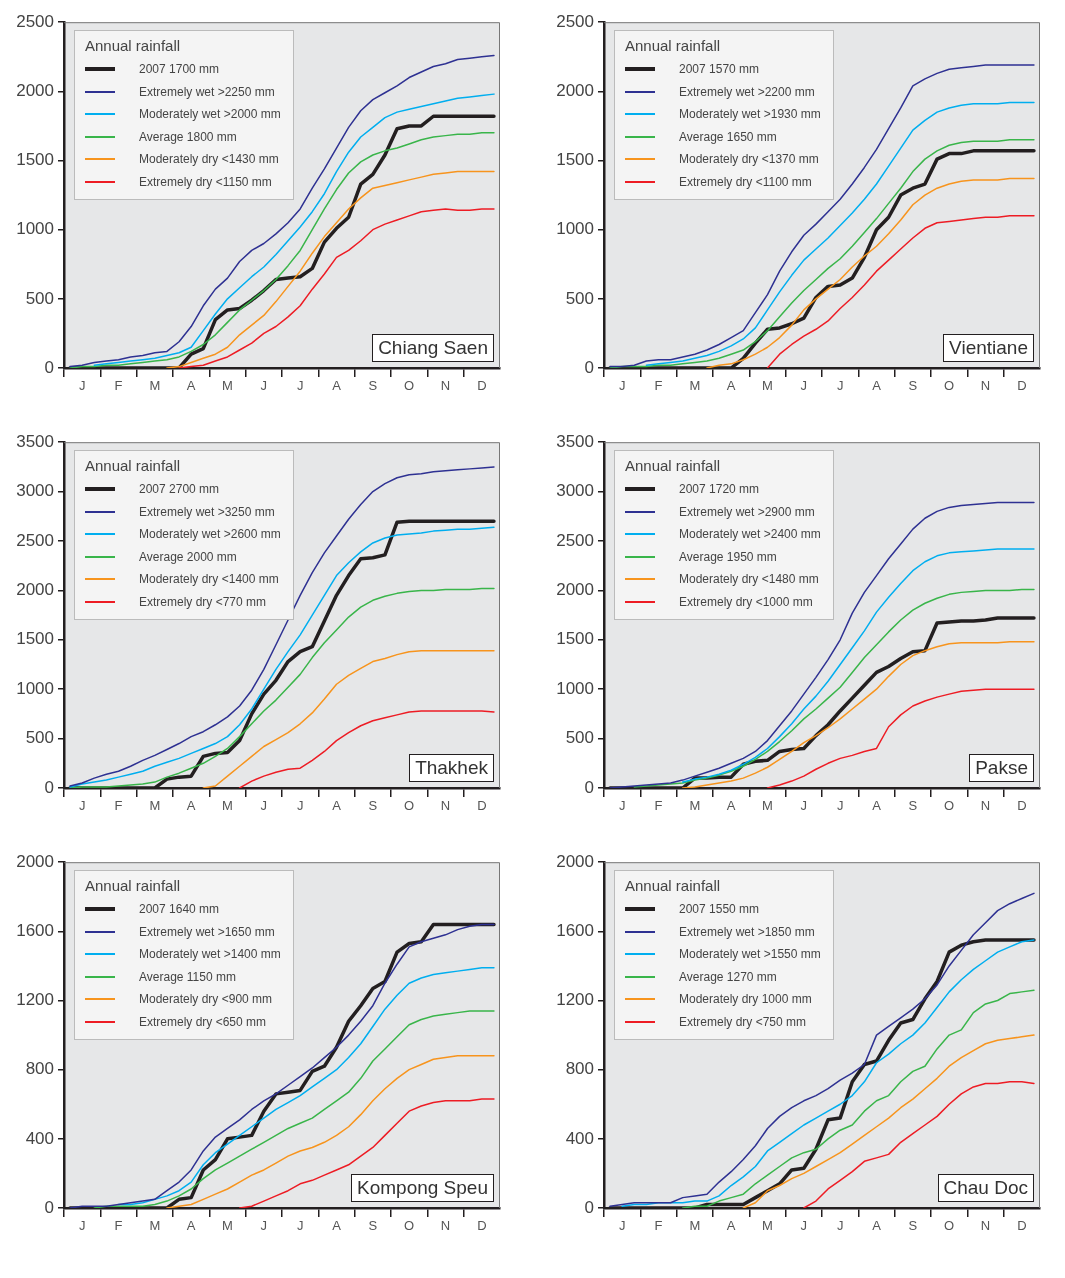  I want to click on legend-label: 2007 1550 mm, so click(719, 909).